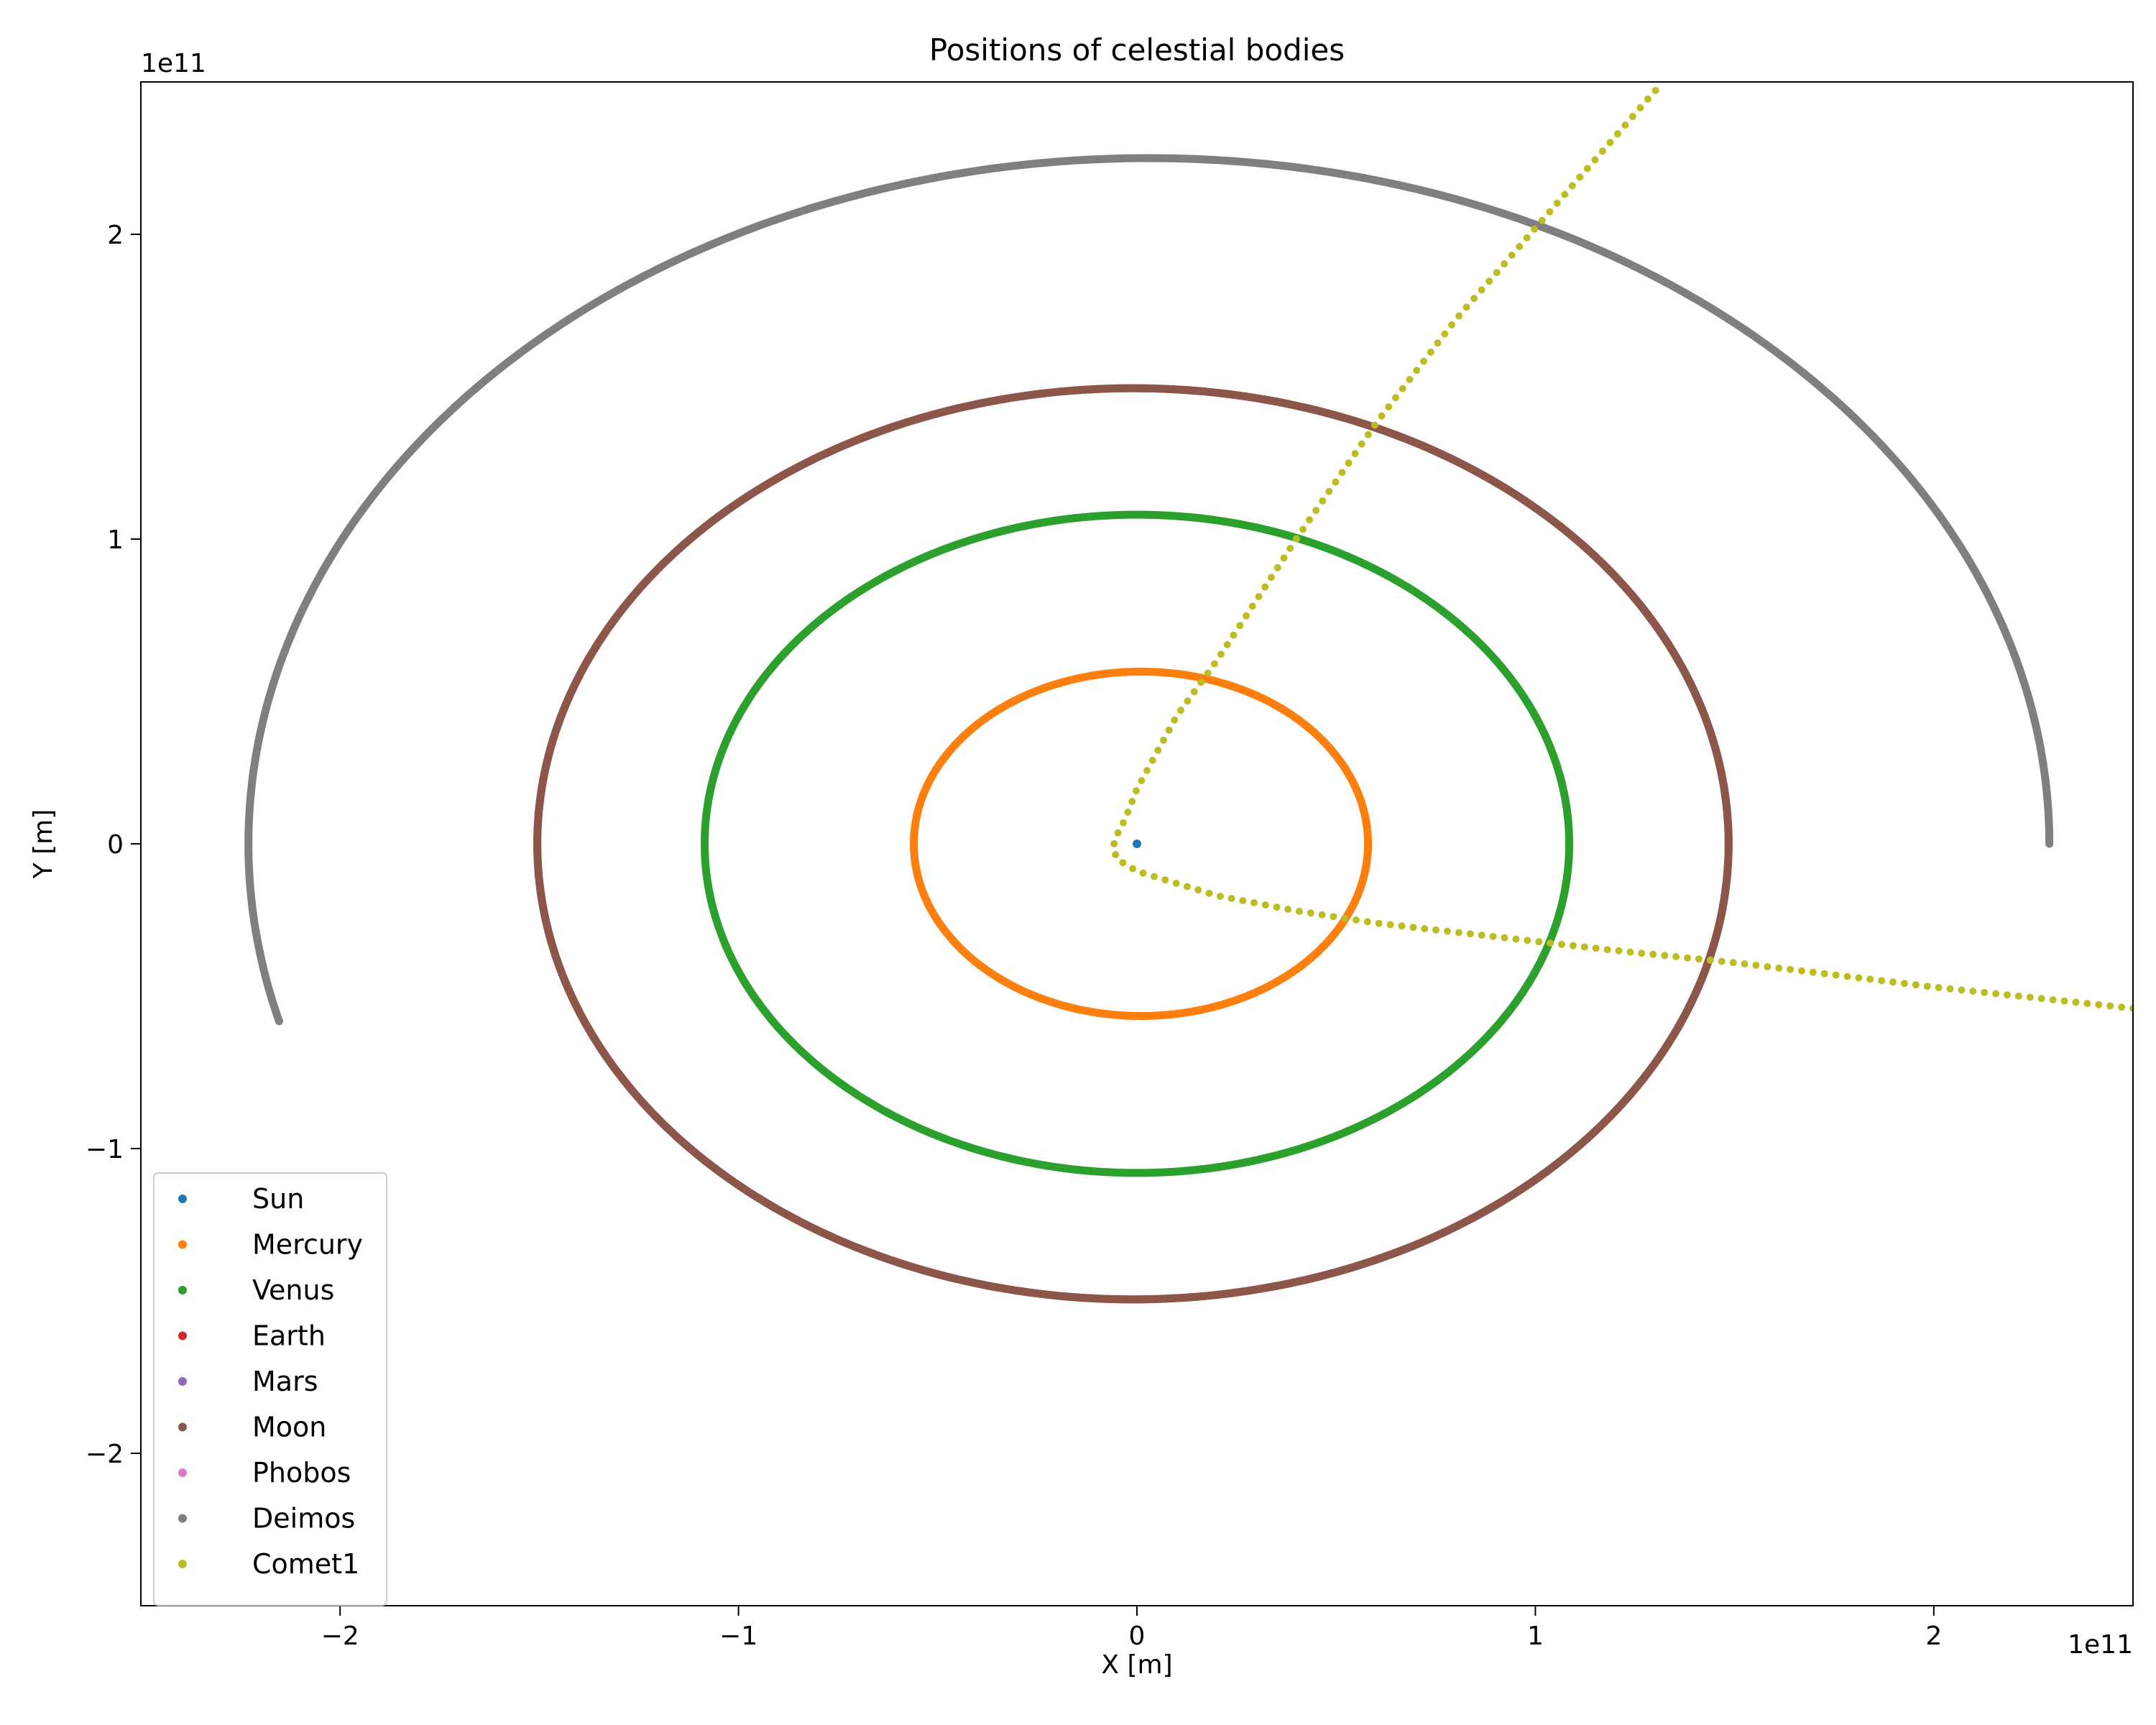  What do you see at coordinates (738, 1636) in the screenshot?
I see `x-tick-label: −1` at bounding box center [738, 1636].